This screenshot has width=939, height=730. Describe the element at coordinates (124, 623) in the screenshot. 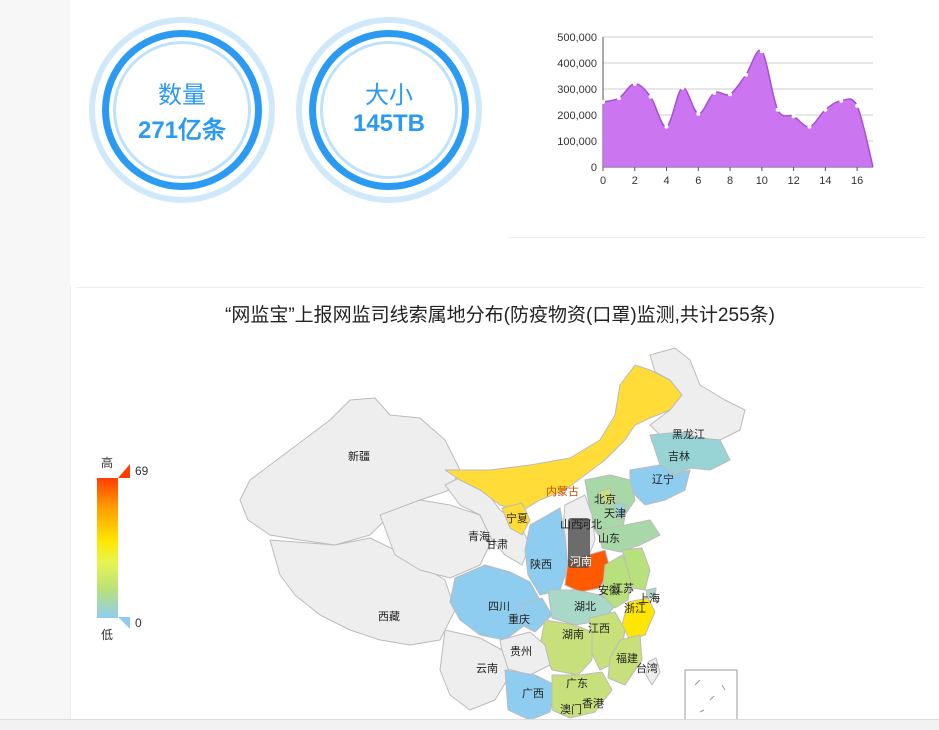

I see `legend-min-handle` at that location.